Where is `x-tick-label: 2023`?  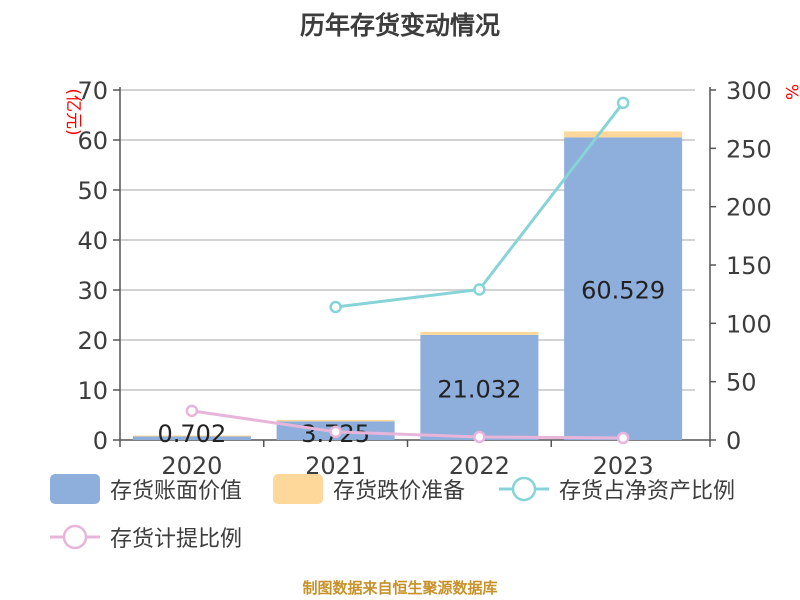
x-tick-label: 2023 is located at coordinates (623, 466).